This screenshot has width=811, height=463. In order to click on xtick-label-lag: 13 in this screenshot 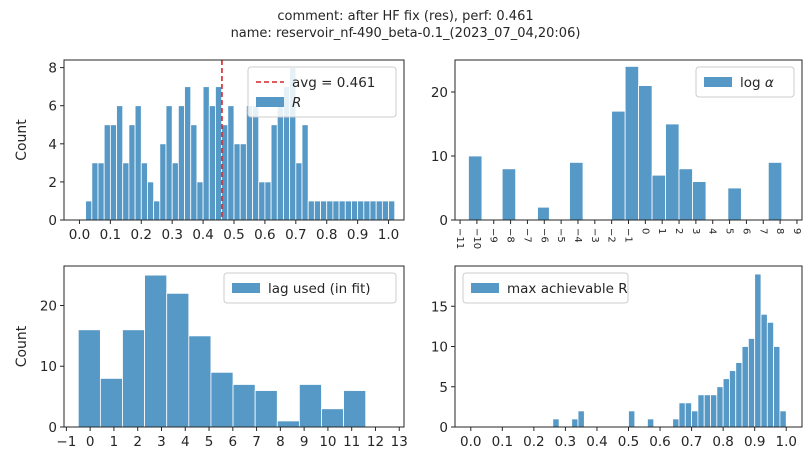, I will do `click(399, 442)`.